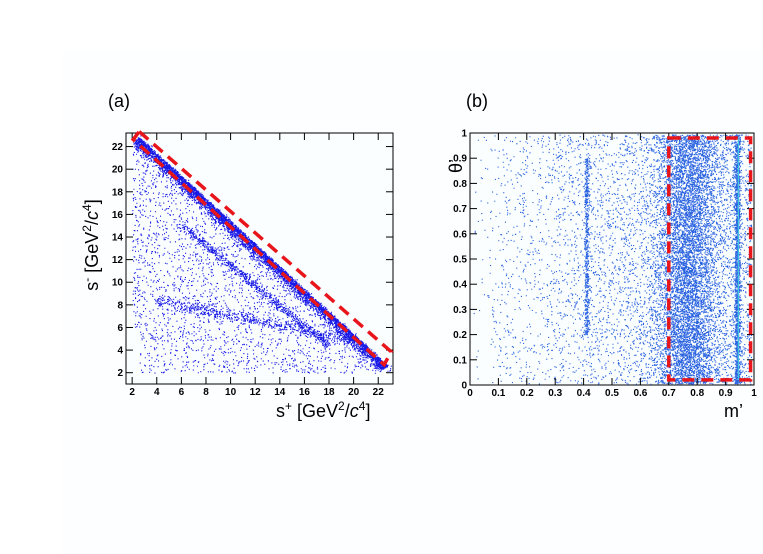 The image size is (763, 554). Describe the element at coordinates (379, 392) in the screenshot. I see `x-tick-label: 22` at that location.